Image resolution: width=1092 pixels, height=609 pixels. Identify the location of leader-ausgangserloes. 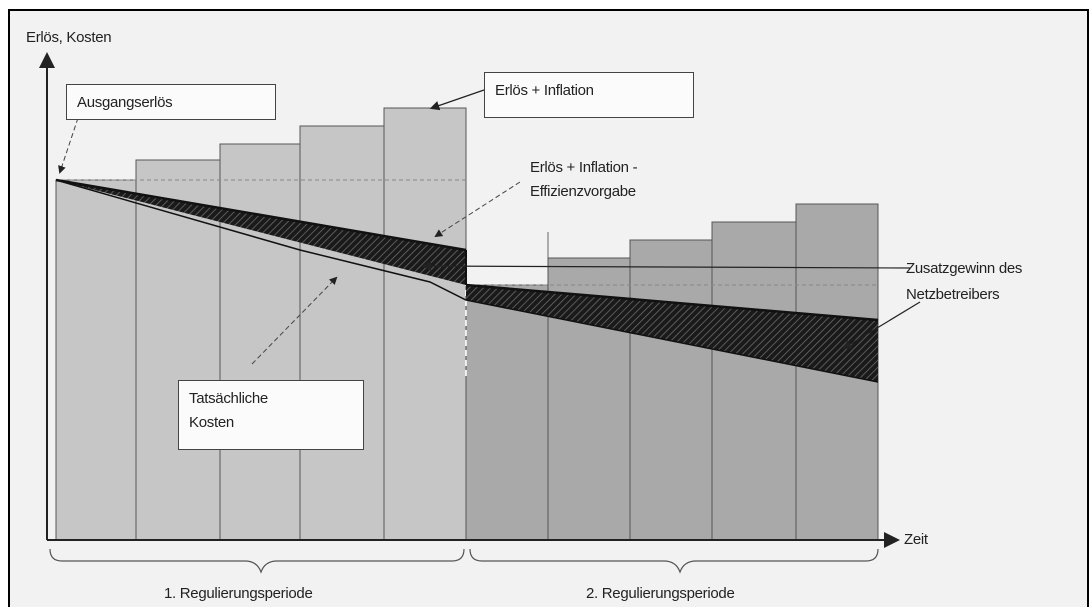
(68, 145).